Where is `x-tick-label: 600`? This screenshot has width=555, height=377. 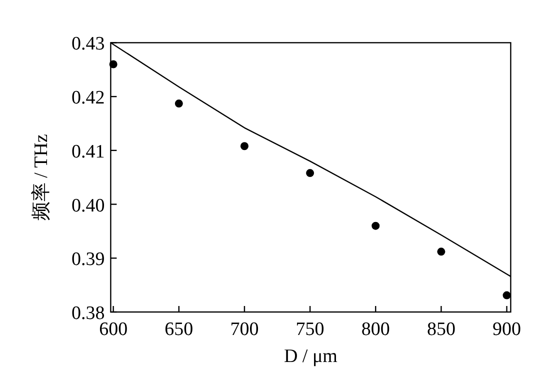 x-tick-label: 600 is located at coordinates (113, 329).